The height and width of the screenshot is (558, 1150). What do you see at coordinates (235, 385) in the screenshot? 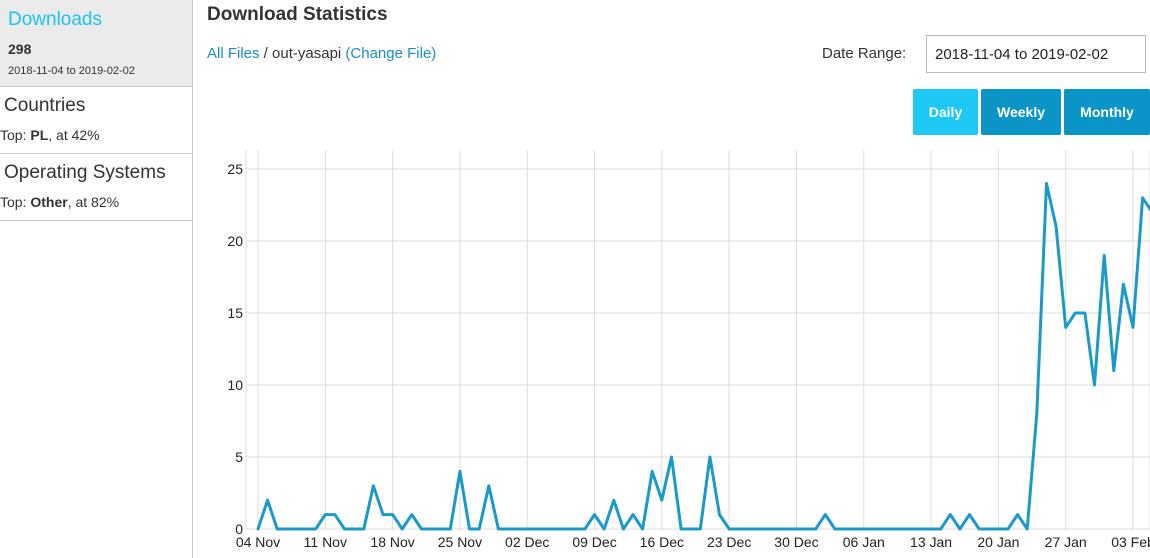
I see `y-tick-label: 10` at bounding box center [235, 385].